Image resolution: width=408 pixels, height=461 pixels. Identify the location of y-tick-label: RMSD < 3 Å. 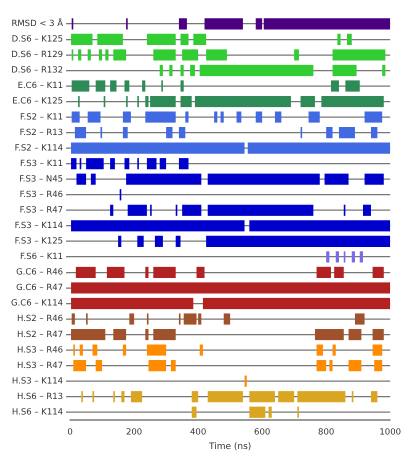
(37, 24).